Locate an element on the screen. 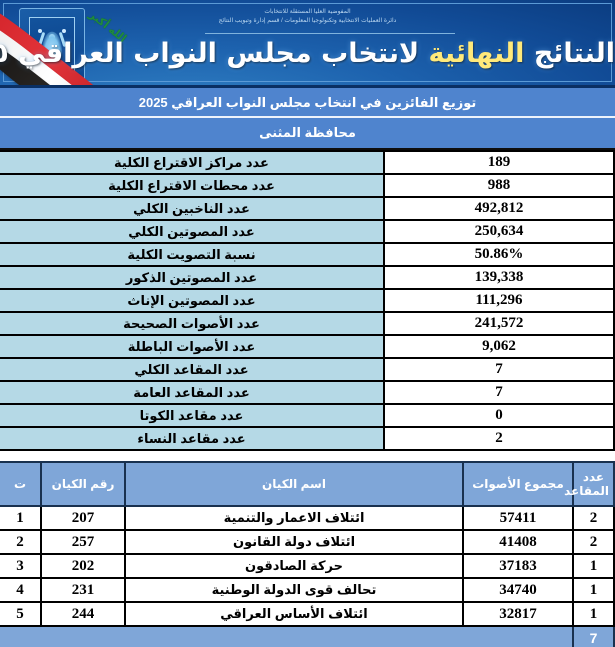 Image resolution: width=615 pixels, height=647 pixels. col-header-total-votes: مجموع الأصوات is located at coordinates (518, 484).